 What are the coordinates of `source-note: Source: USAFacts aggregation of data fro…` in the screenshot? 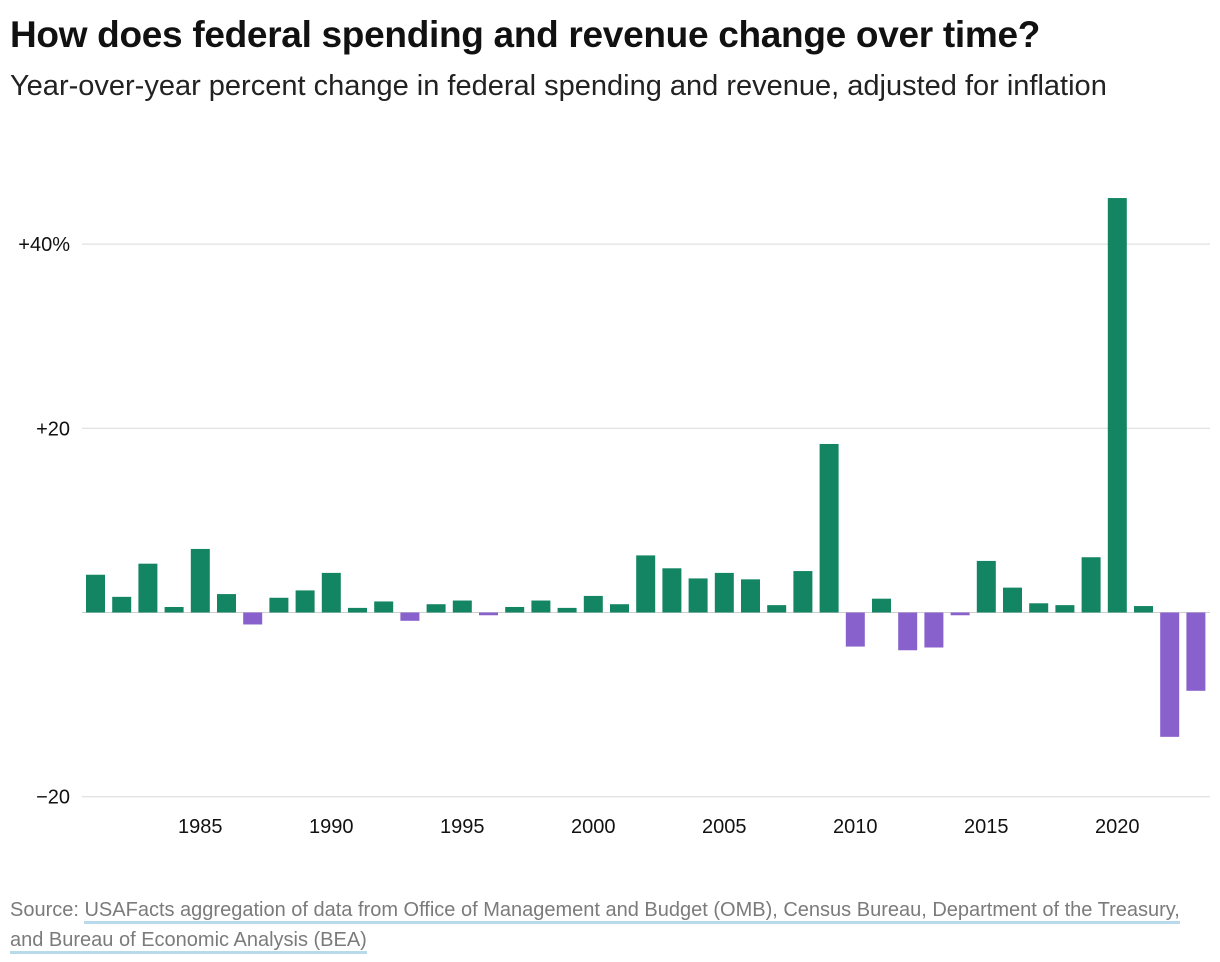 It's located at (607, 925).